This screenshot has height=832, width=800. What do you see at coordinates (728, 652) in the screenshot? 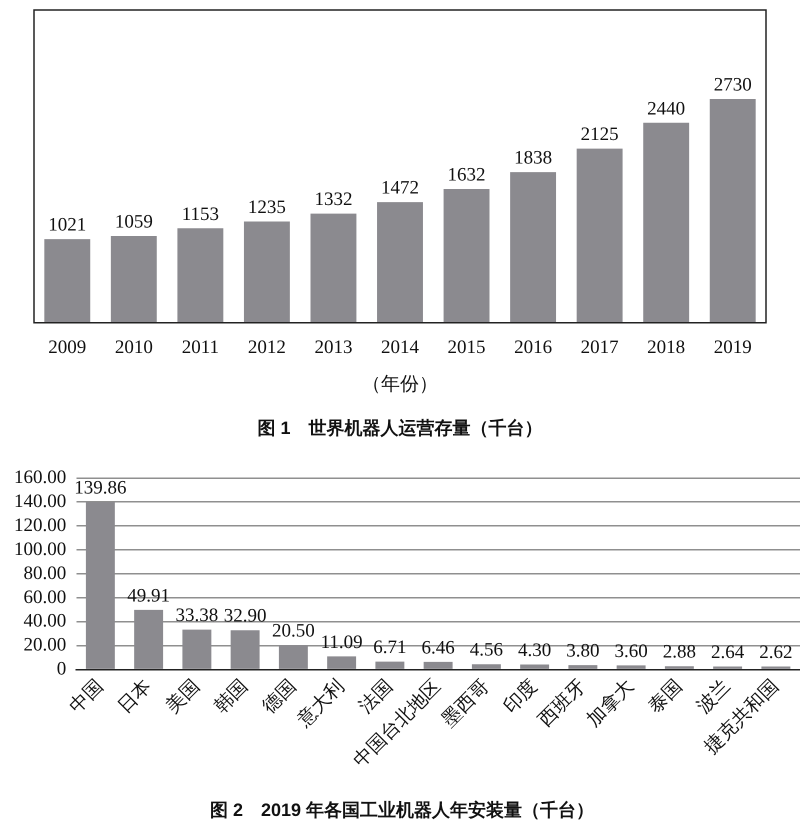
I see `data-label: 2.64` at bounding box center [728, 652].